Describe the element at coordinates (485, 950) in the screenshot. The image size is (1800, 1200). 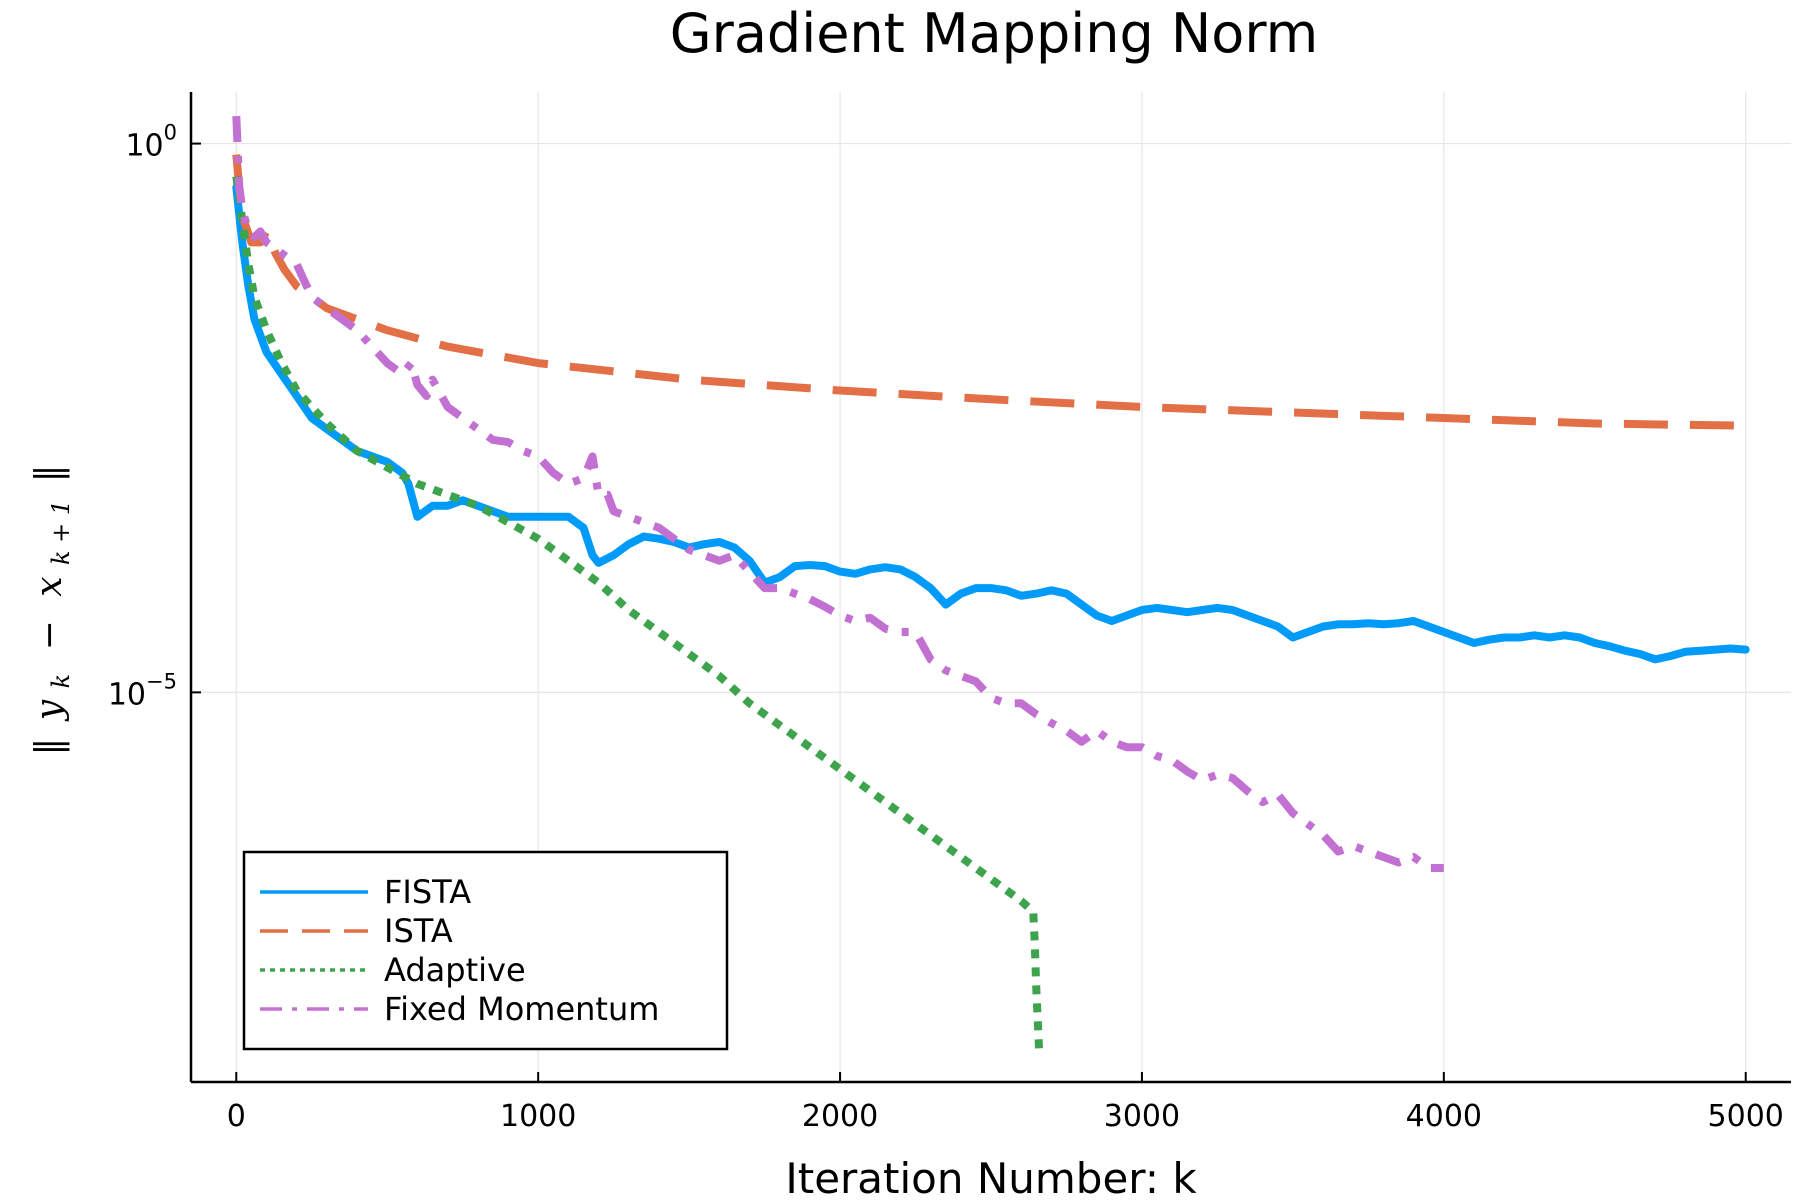
I see `legend-box` at that location.